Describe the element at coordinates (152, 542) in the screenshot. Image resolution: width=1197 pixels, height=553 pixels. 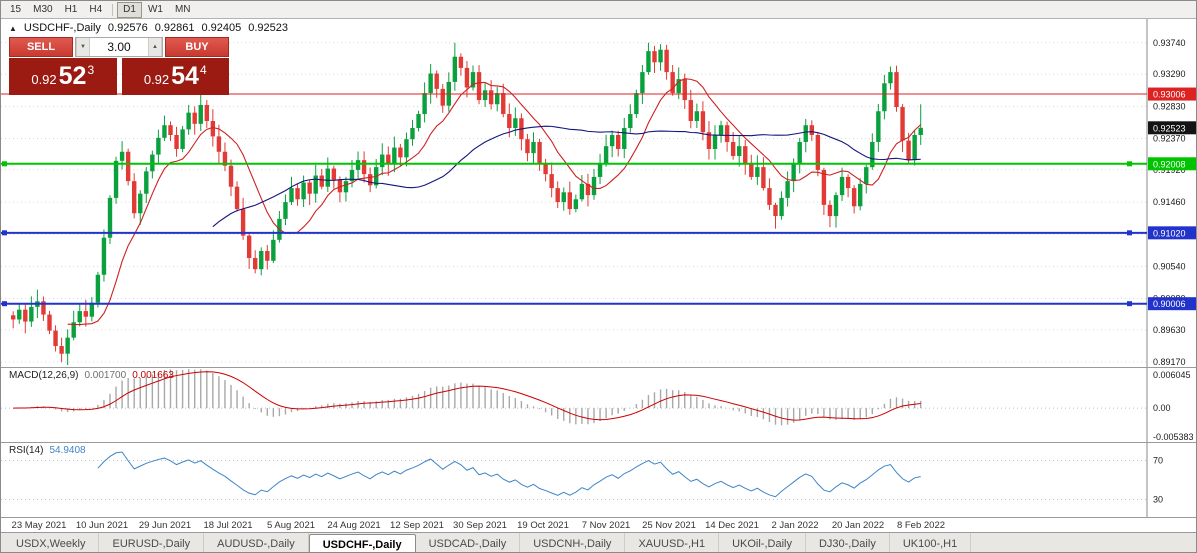
I see `chart-tab-eurusd-daily: EURUSD-,Daily` at that location.